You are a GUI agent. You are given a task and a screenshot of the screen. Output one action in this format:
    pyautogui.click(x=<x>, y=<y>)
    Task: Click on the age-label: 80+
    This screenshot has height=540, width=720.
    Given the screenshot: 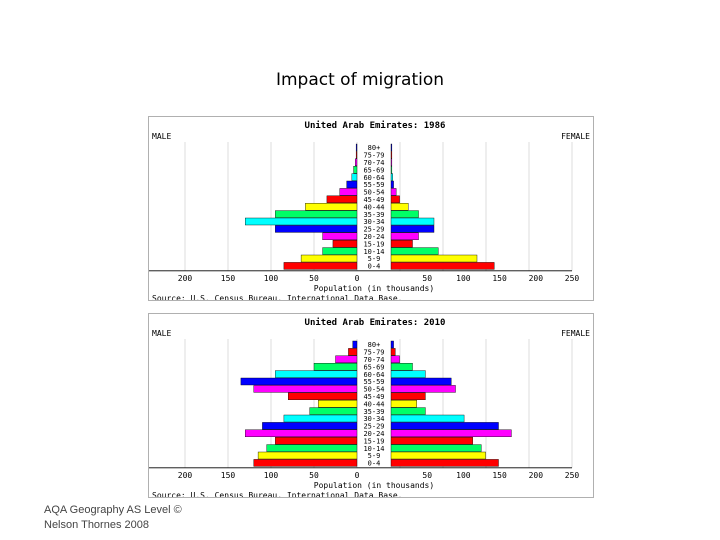 What is the action you would take?
    pyautogui.click(x=374, y=345)
    